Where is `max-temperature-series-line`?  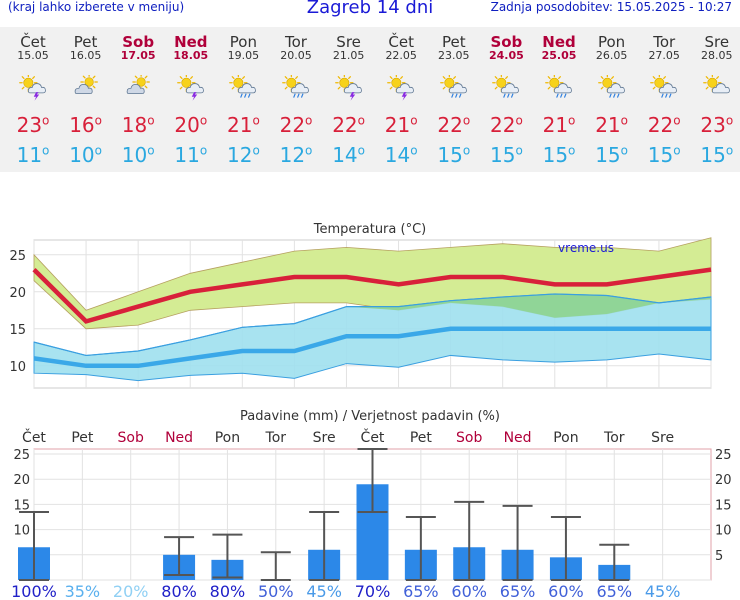
max-temperature-series-line is located at coordinates (372, 295).